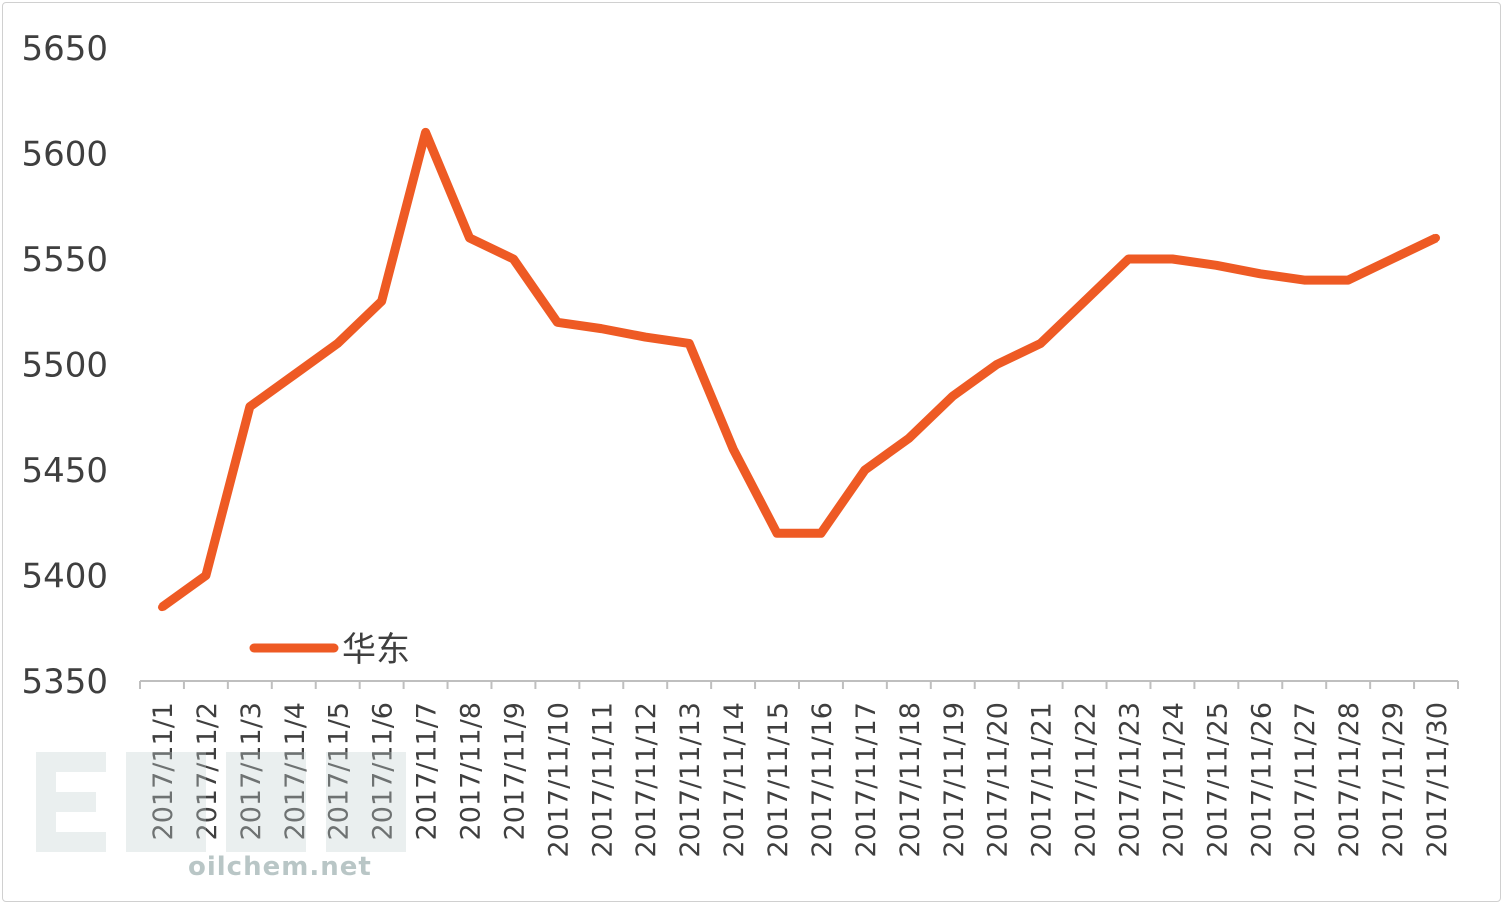 The width and height of the screenshot is (1505, 906). What do you see at coordinates (251, 771) in the screenshot?
I see `x-tick-label: 2017/11/3` at bounding box center [251, 771].